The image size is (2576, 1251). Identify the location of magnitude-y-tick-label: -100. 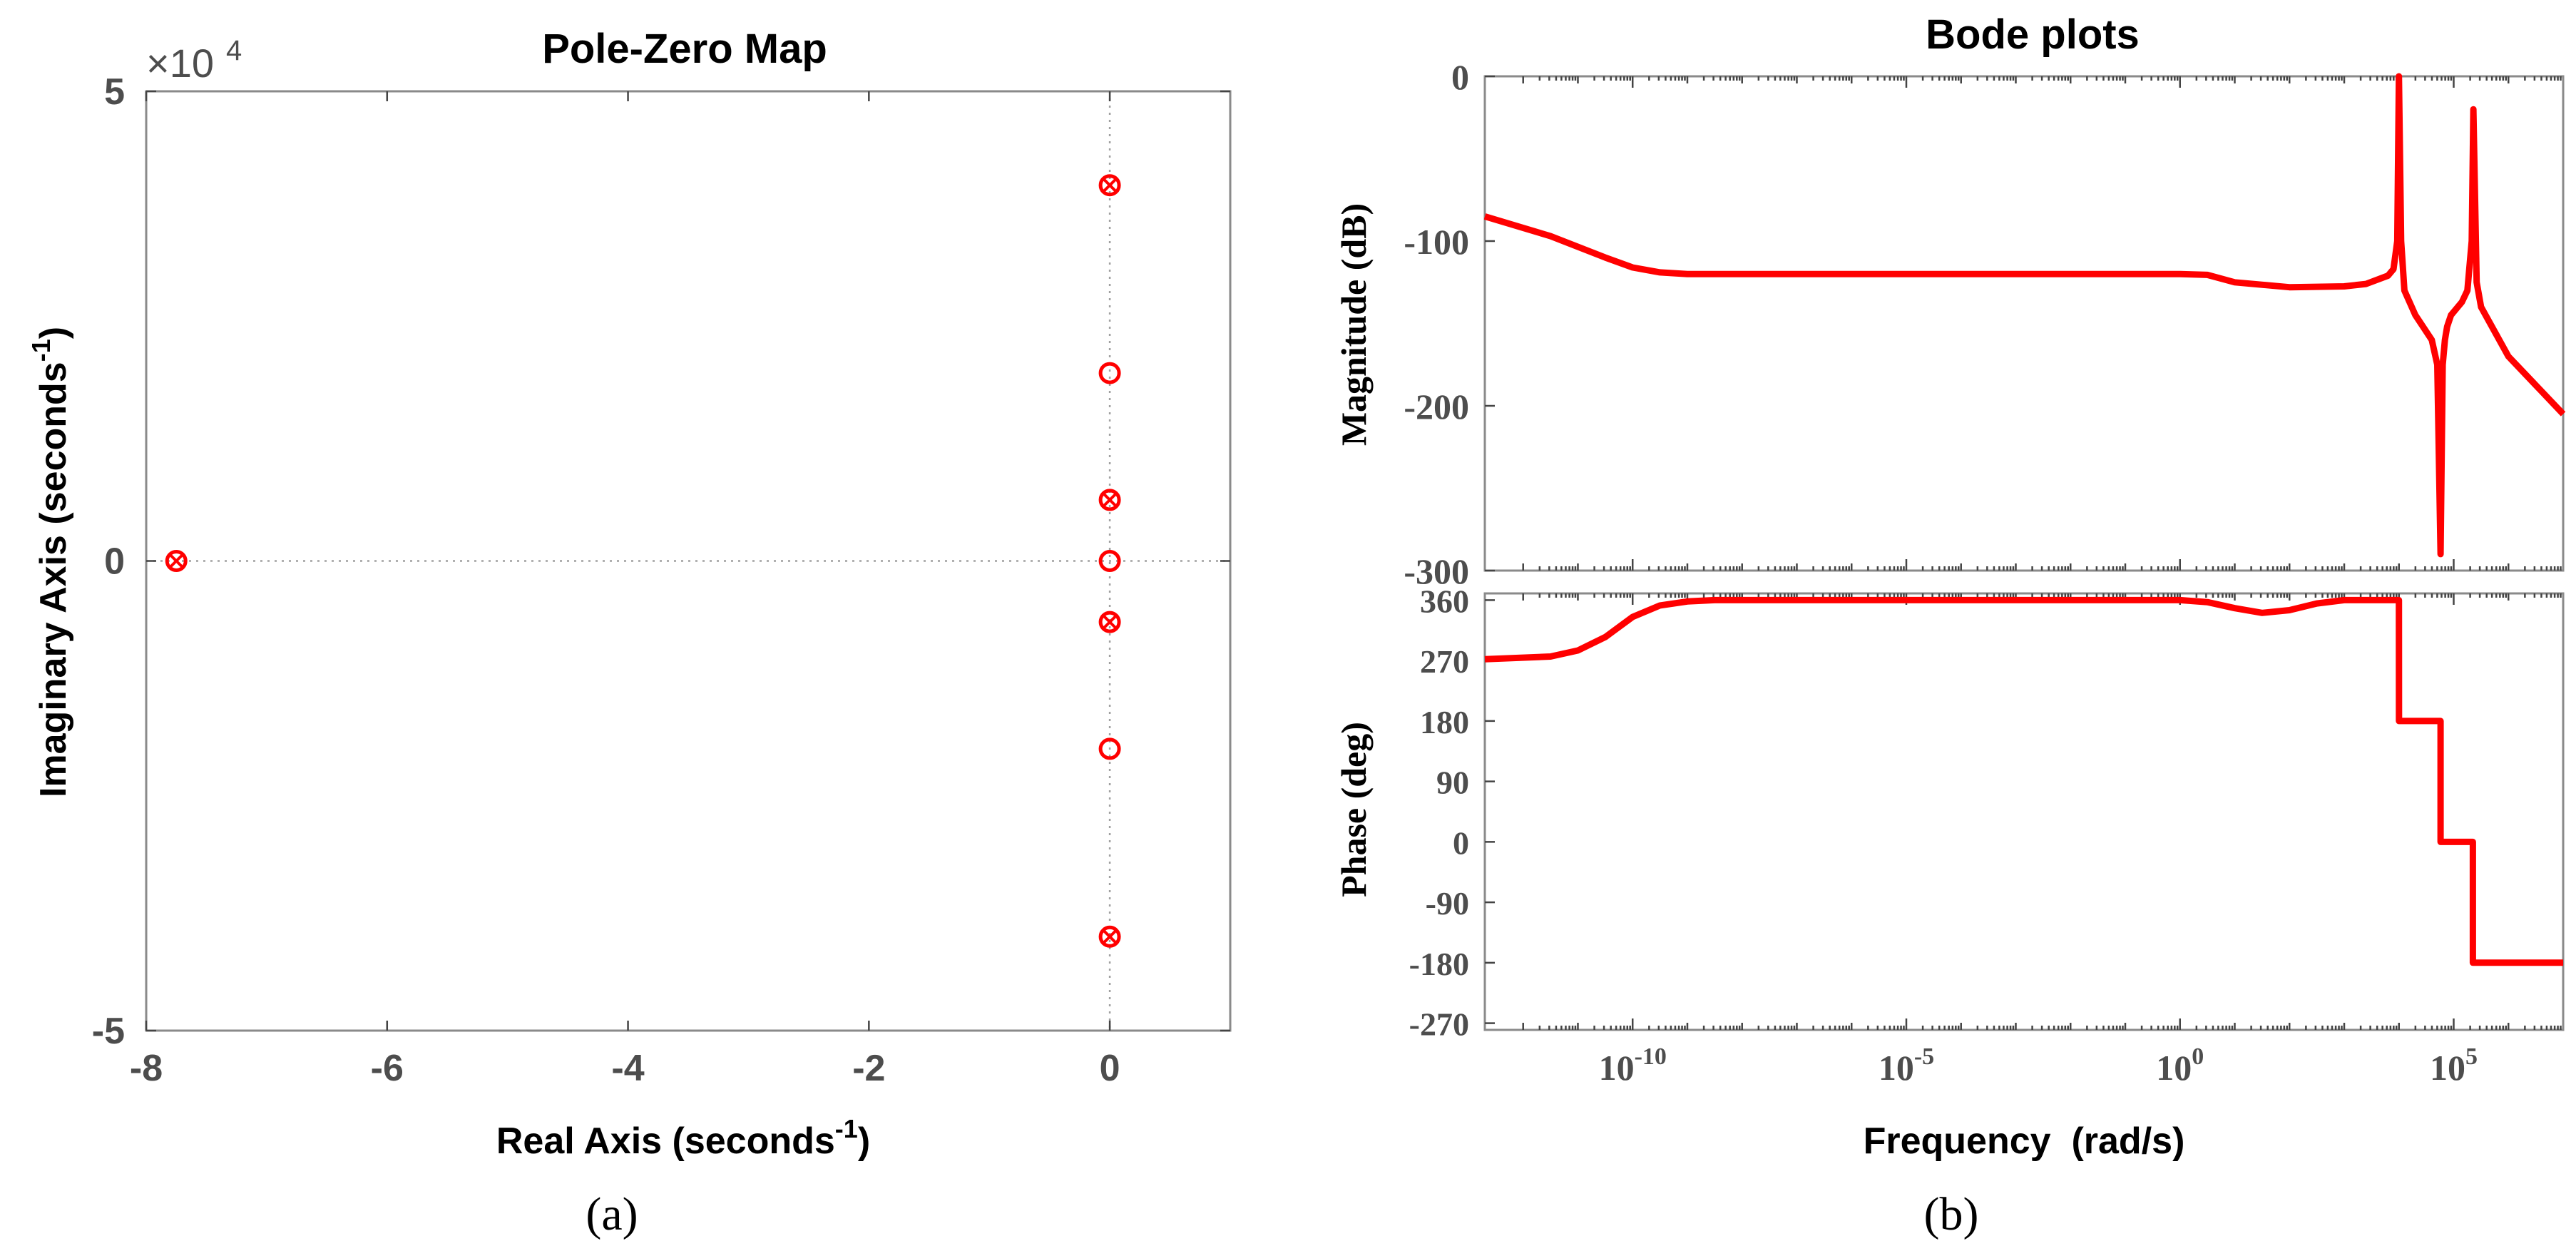
(1436, 242).